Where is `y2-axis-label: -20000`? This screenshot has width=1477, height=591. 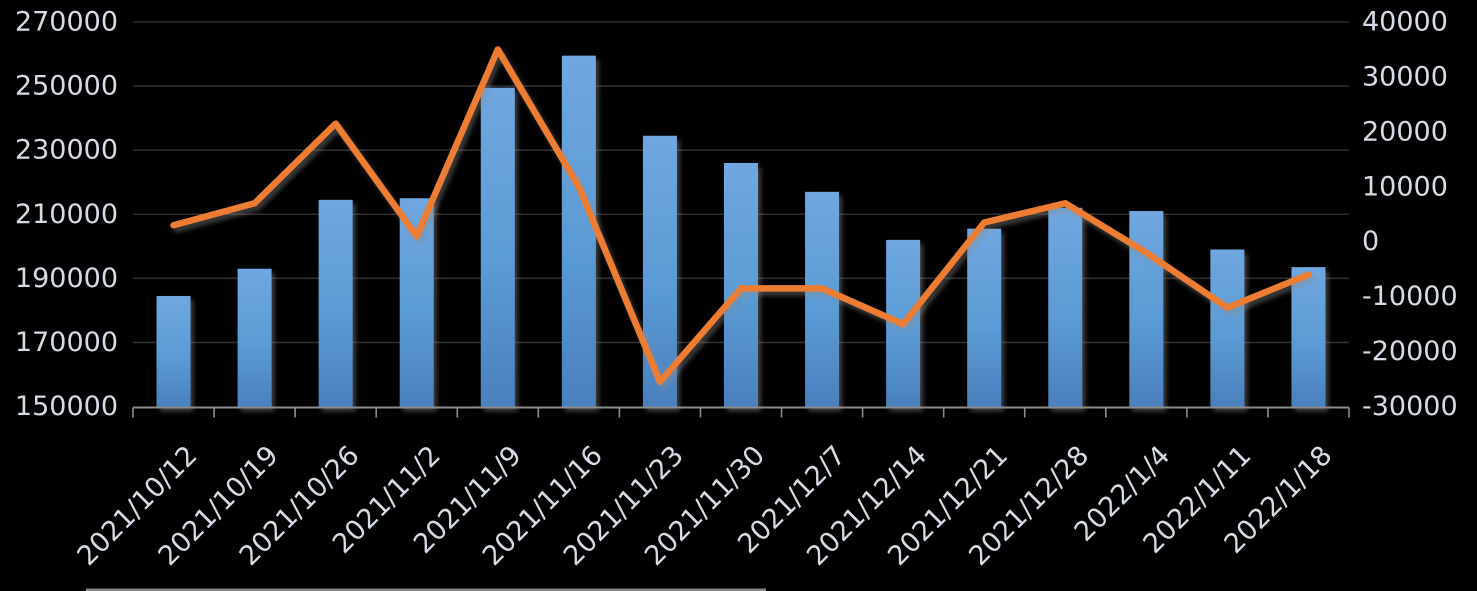 y2-axis-label: -20000 is located at coordinates (1410, 351).